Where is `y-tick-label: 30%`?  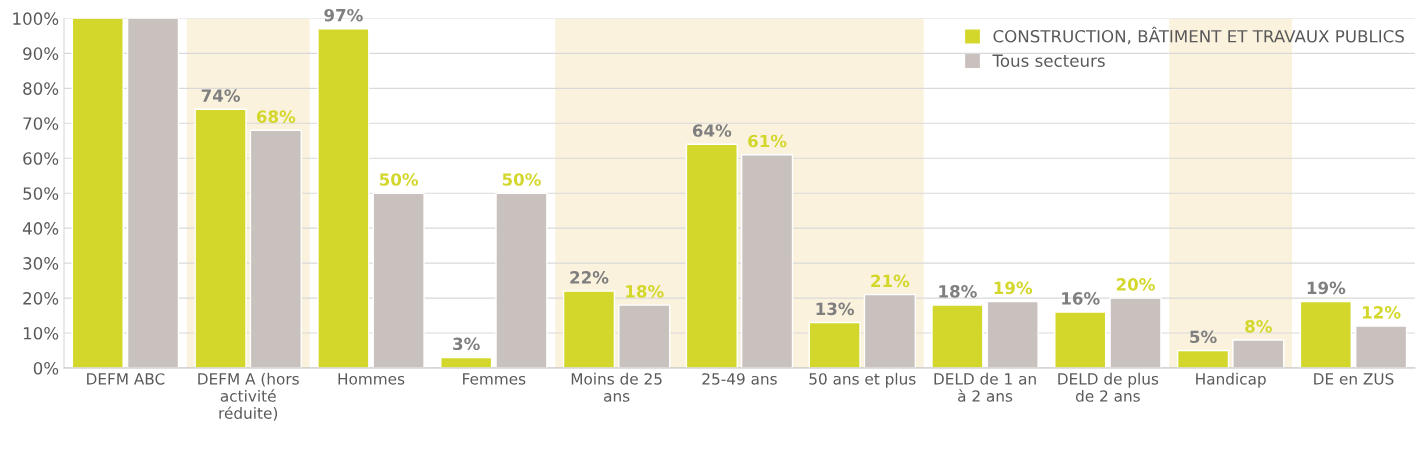 y-tick-label: 30% is located at coordinates (41, 263).